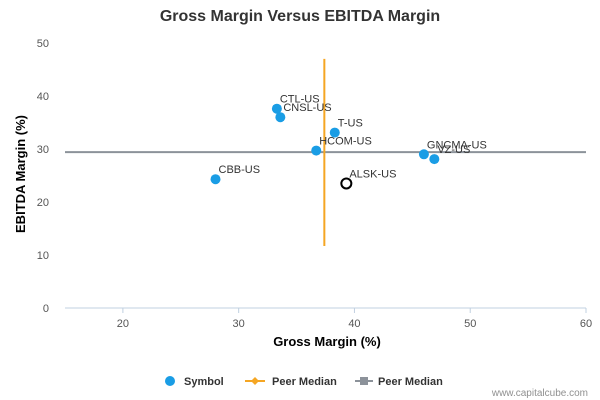 This screenshot has width=600, height=400. I want to click on chart-title: Gross Margin Versus EBITDA Margin, so click(300, 16).